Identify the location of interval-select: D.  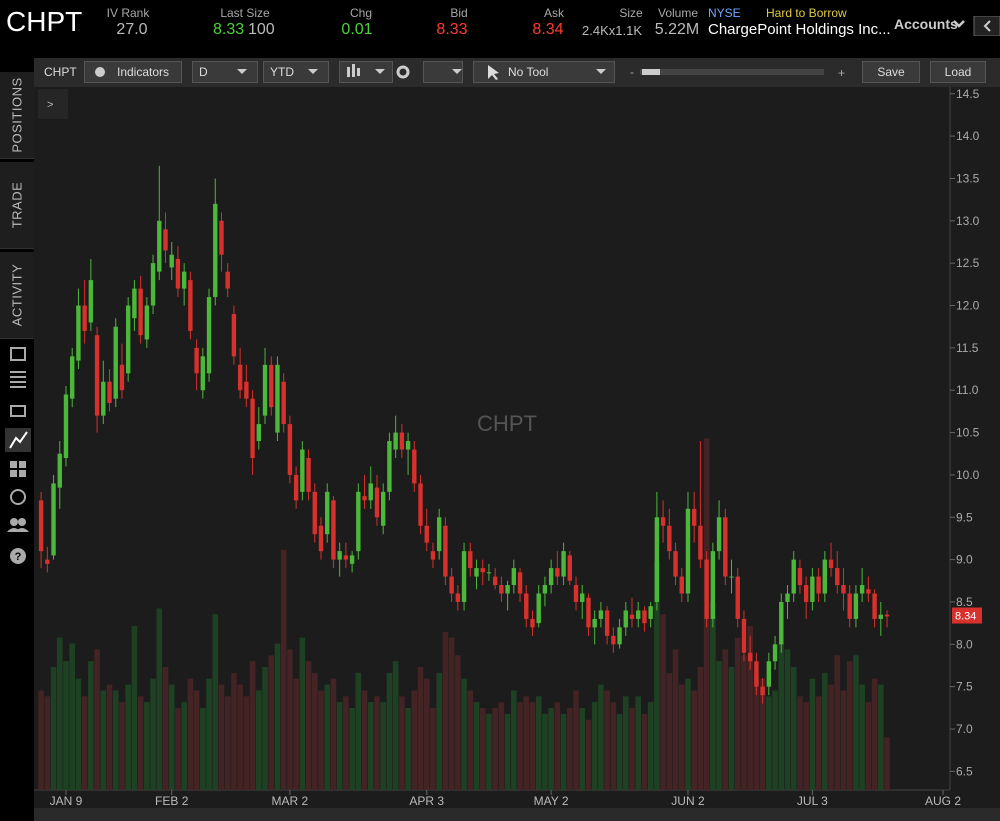
(225, 72).